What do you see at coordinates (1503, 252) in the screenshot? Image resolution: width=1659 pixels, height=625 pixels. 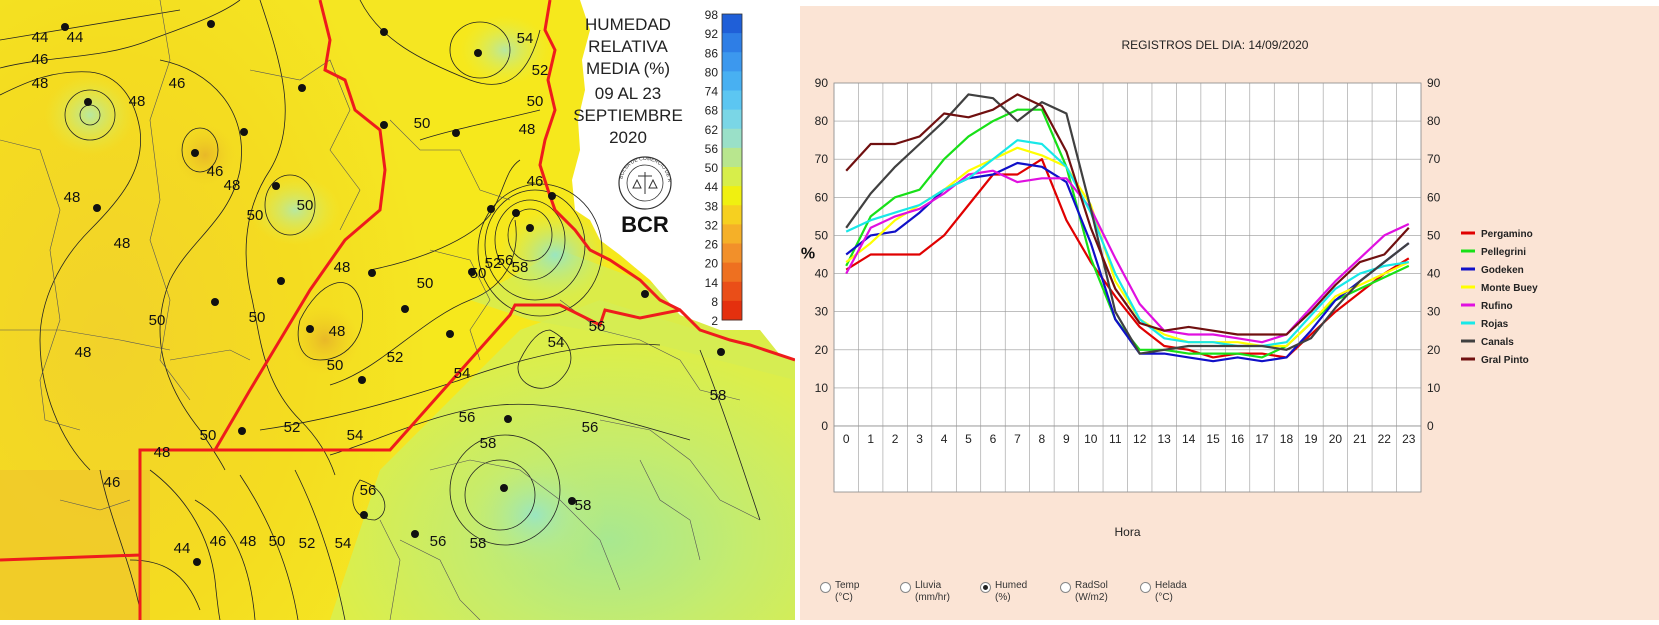 I see `legend-label: Pellegrini` at bounding box center [1503, 252].